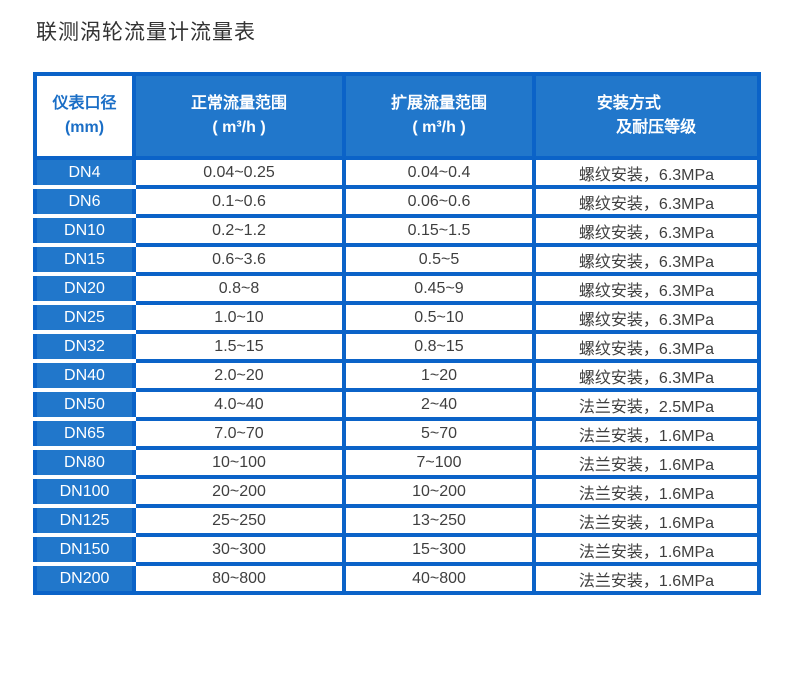  I want to click on table-row: DN25 1.0~10 0.5~10 螺纹安装，6.3MPa, so click(397, 317).